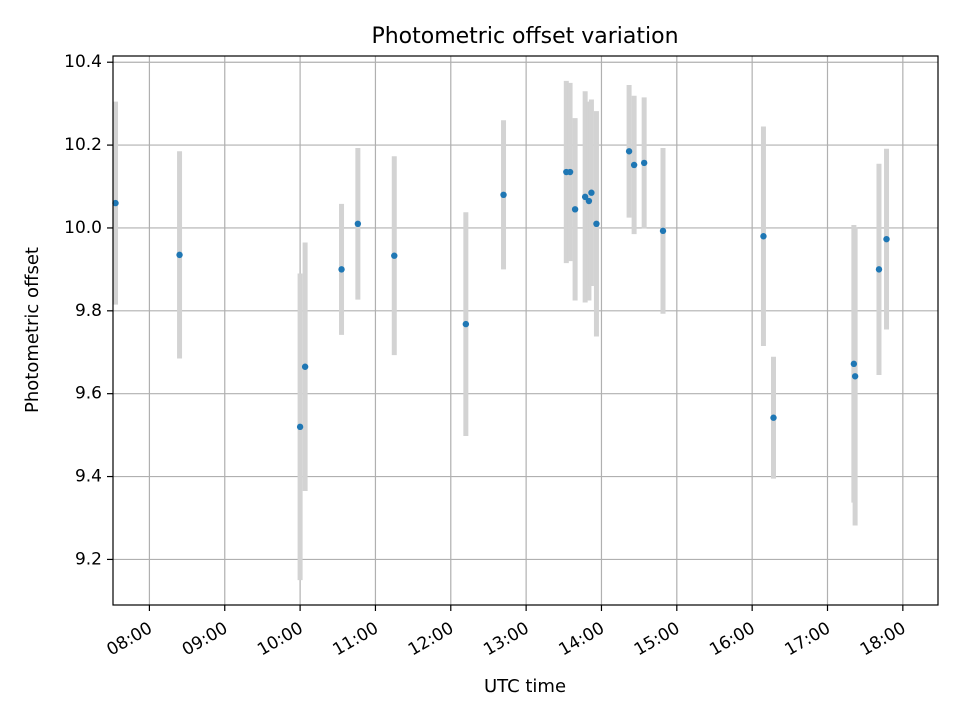  I want to click on x-tick-label: 14:00, so click(582, 639).